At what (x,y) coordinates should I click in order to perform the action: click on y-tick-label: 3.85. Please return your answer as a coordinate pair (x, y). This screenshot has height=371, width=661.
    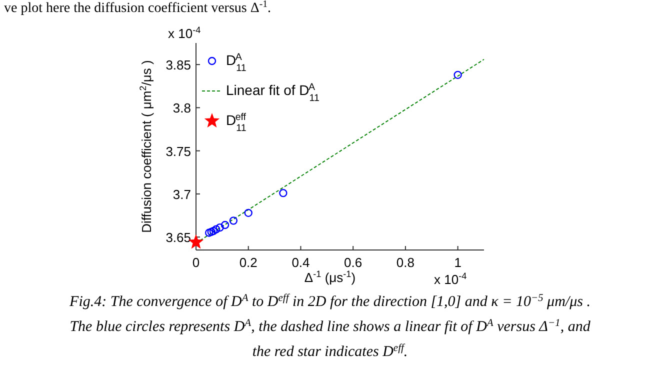
    Looking at the image, I should click on (178, 65).